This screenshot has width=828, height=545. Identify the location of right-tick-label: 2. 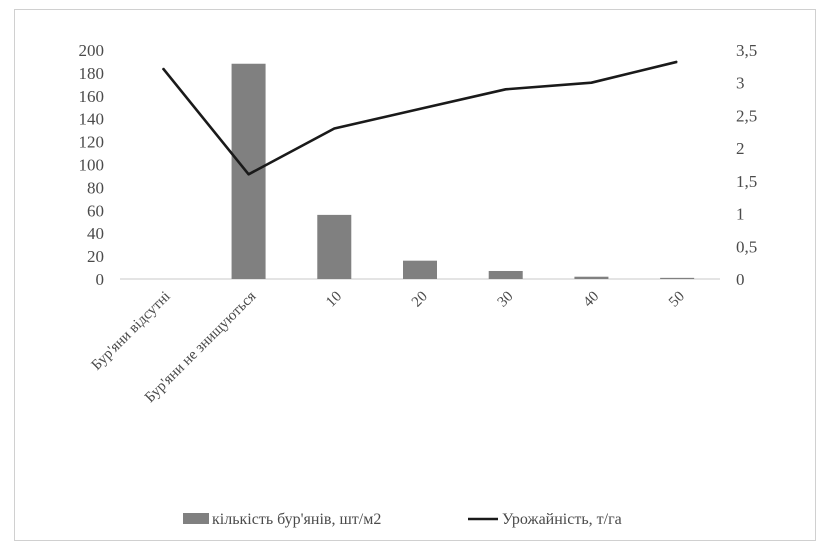
(740, 148).